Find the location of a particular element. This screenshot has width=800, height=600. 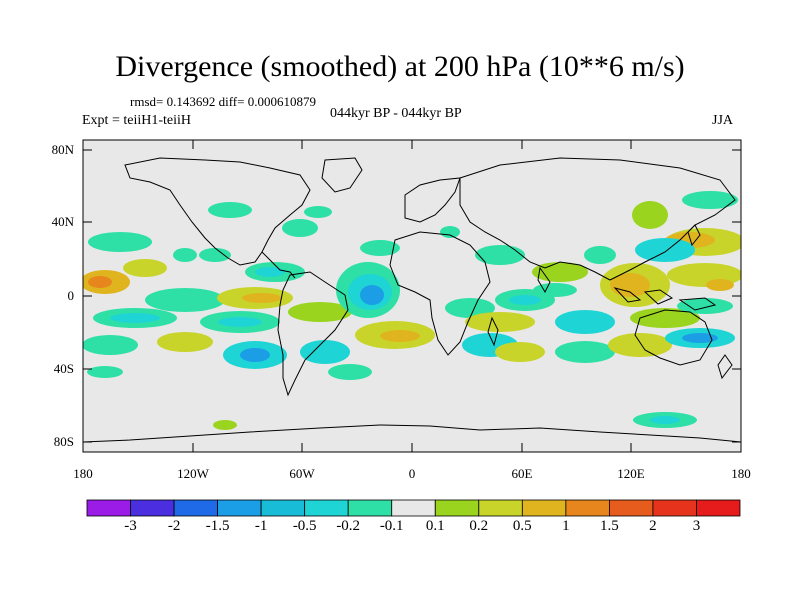

colorbar-label: -1 is located at coordinates (261, 526).